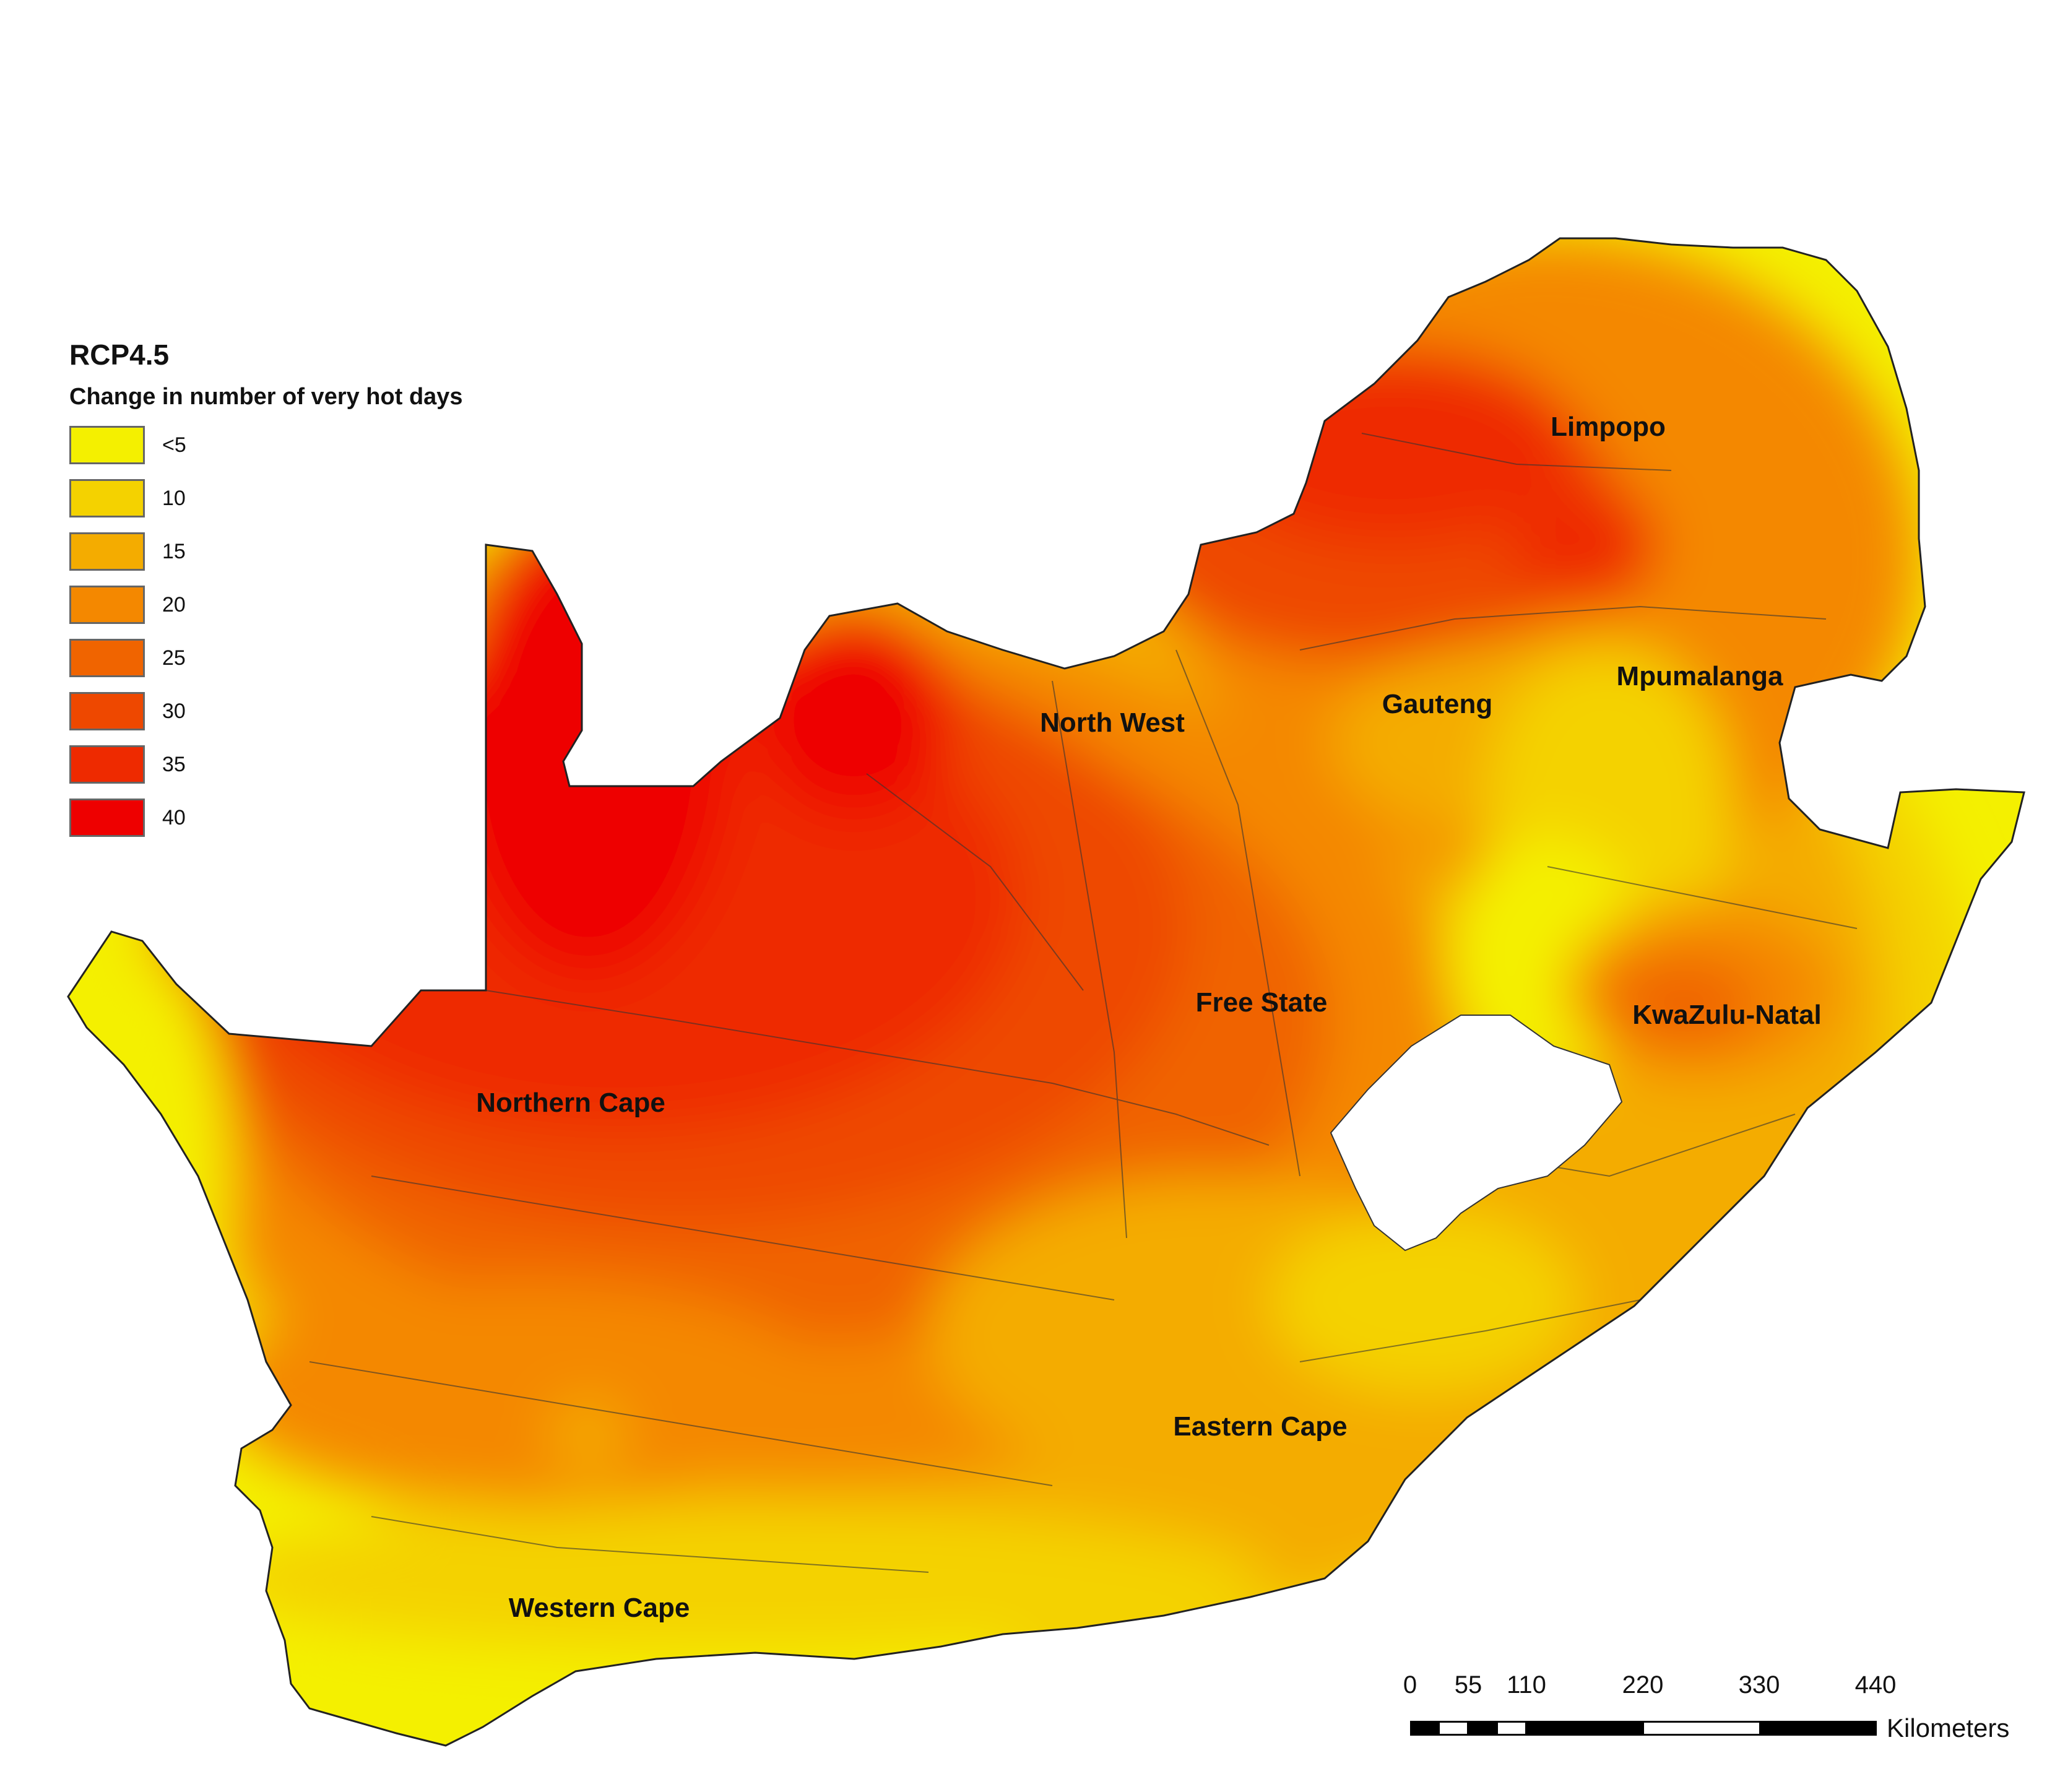 This screenshot has width=2047, height=1792. What do you see at coordinates (266, 498) in the screenshot?
I see `legend-item: 10` at bounding box center [266, 498].